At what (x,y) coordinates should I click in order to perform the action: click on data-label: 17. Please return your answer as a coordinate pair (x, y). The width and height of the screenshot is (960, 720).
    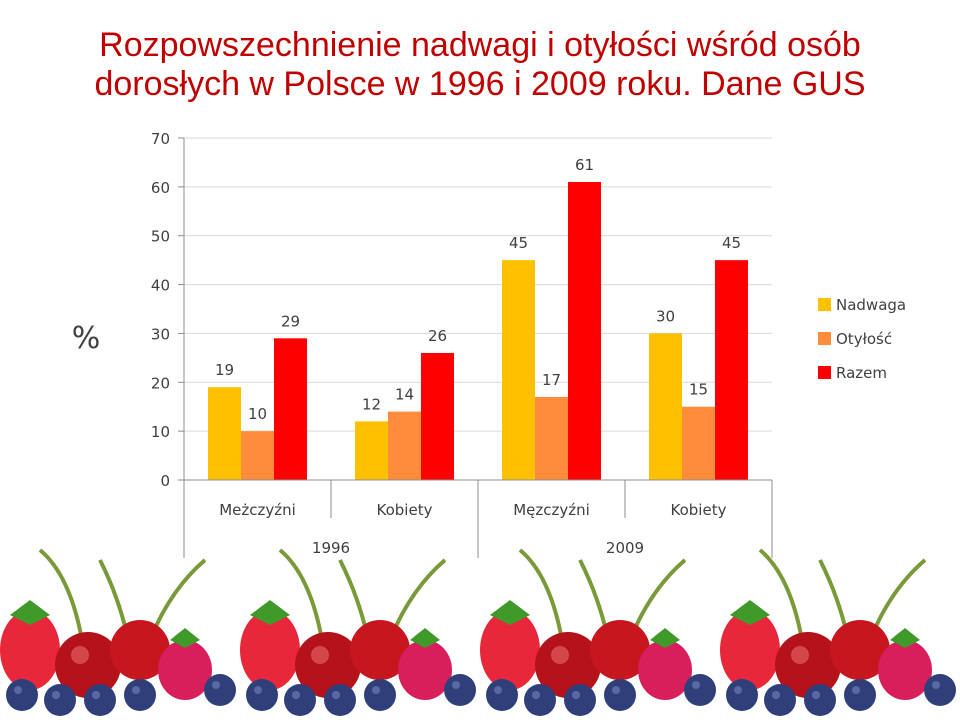
    Looking at the image, I should click on (551, 380).